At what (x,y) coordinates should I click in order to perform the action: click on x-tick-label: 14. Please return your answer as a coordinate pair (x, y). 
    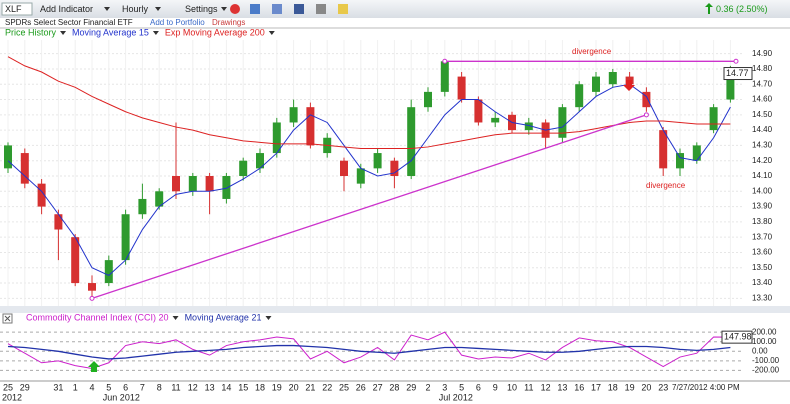
    Looking at the image, I should click on (226, 387).